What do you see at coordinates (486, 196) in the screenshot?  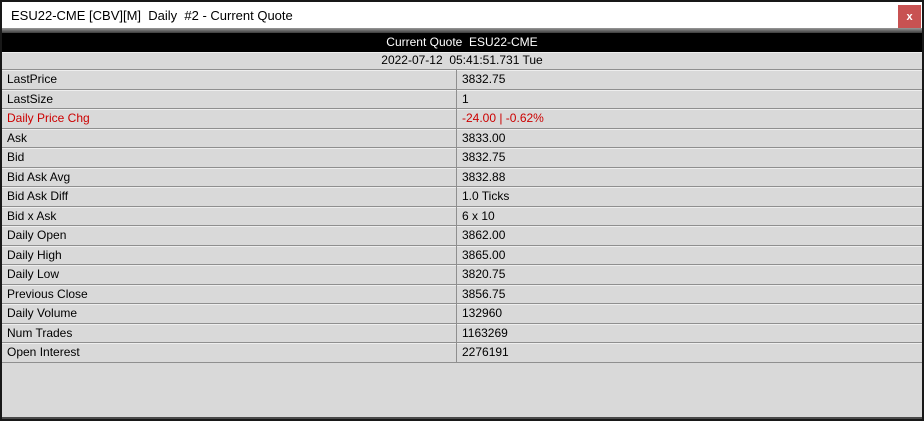 I see `row-value: 1.0 Ticks` at bounding box center [486, 196].